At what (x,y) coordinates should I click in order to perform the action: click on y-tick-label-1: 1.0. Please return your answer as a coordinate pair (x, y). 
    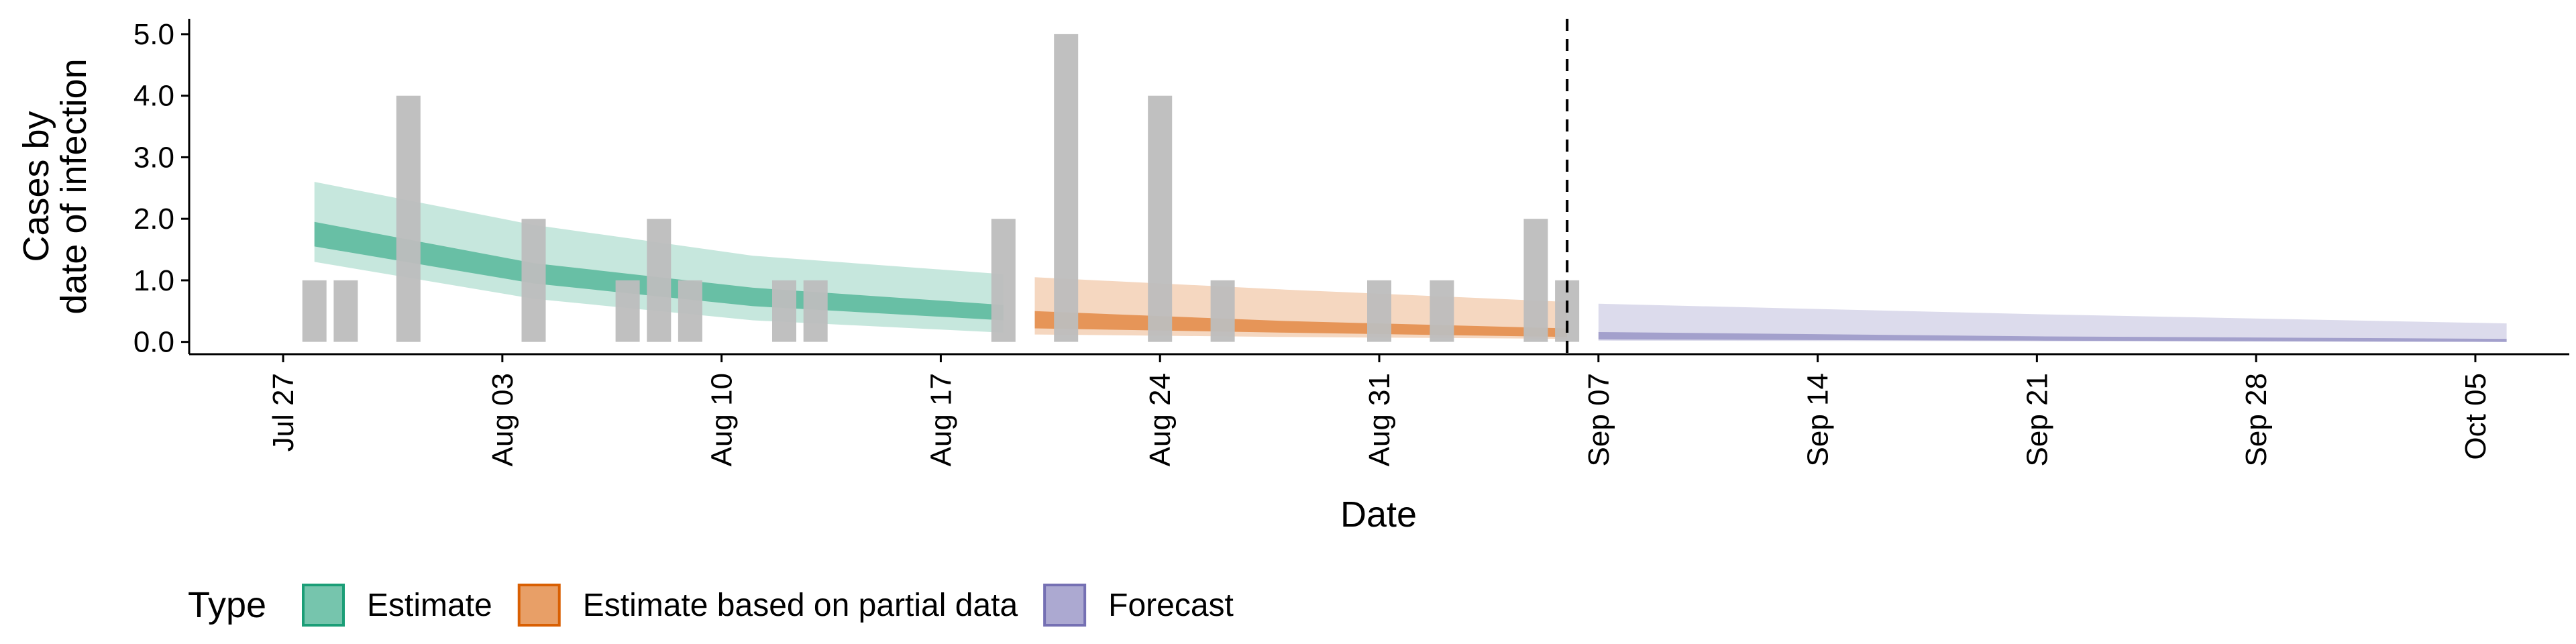
    Looking at the image, I should click on (153, 280).